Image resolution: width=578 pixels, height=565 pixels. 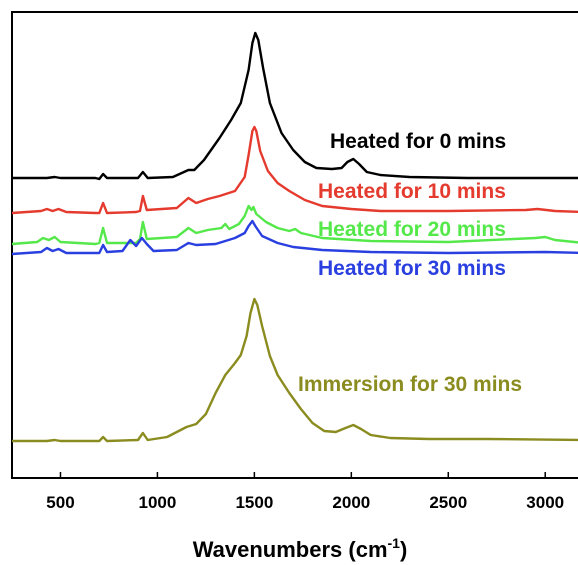 I want to click on x-tick-label: 500, so click(x=60, y=502).